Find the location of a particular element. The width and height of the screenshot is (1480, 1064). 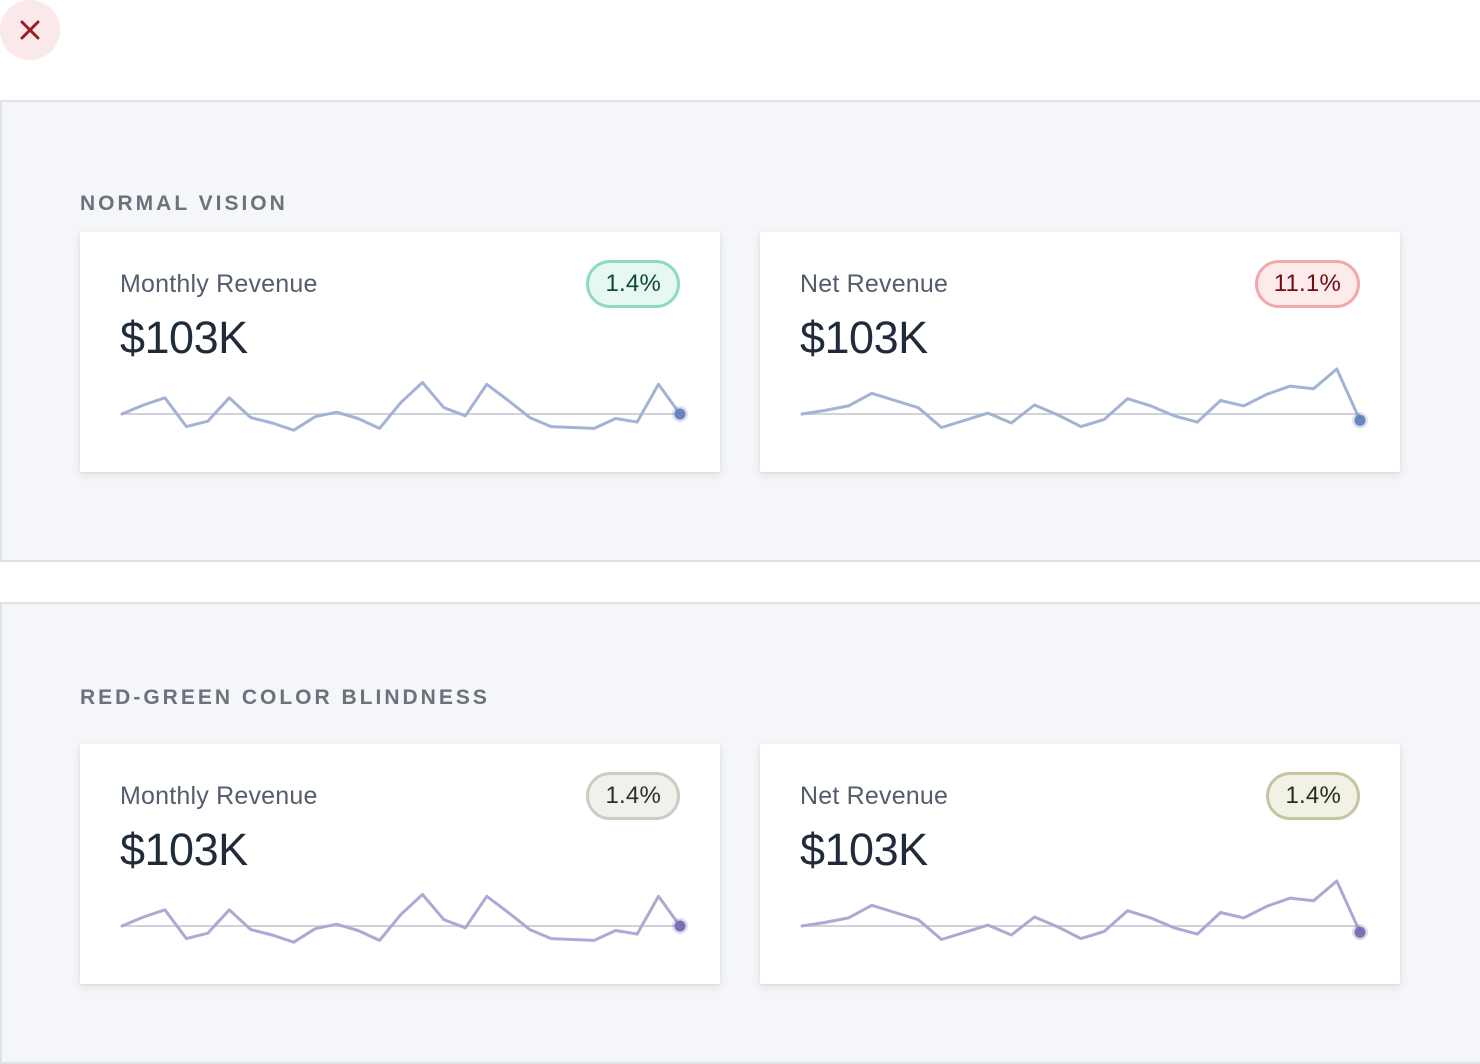

close-icon is located at coordinates (30, 30).